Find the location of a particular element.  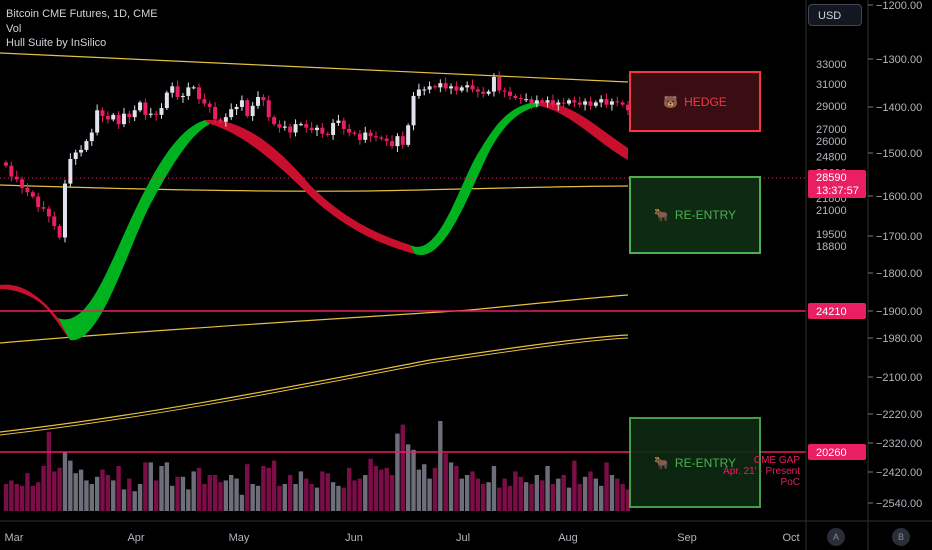

time-tick-label: Mar is located at coordinates (14, 538).